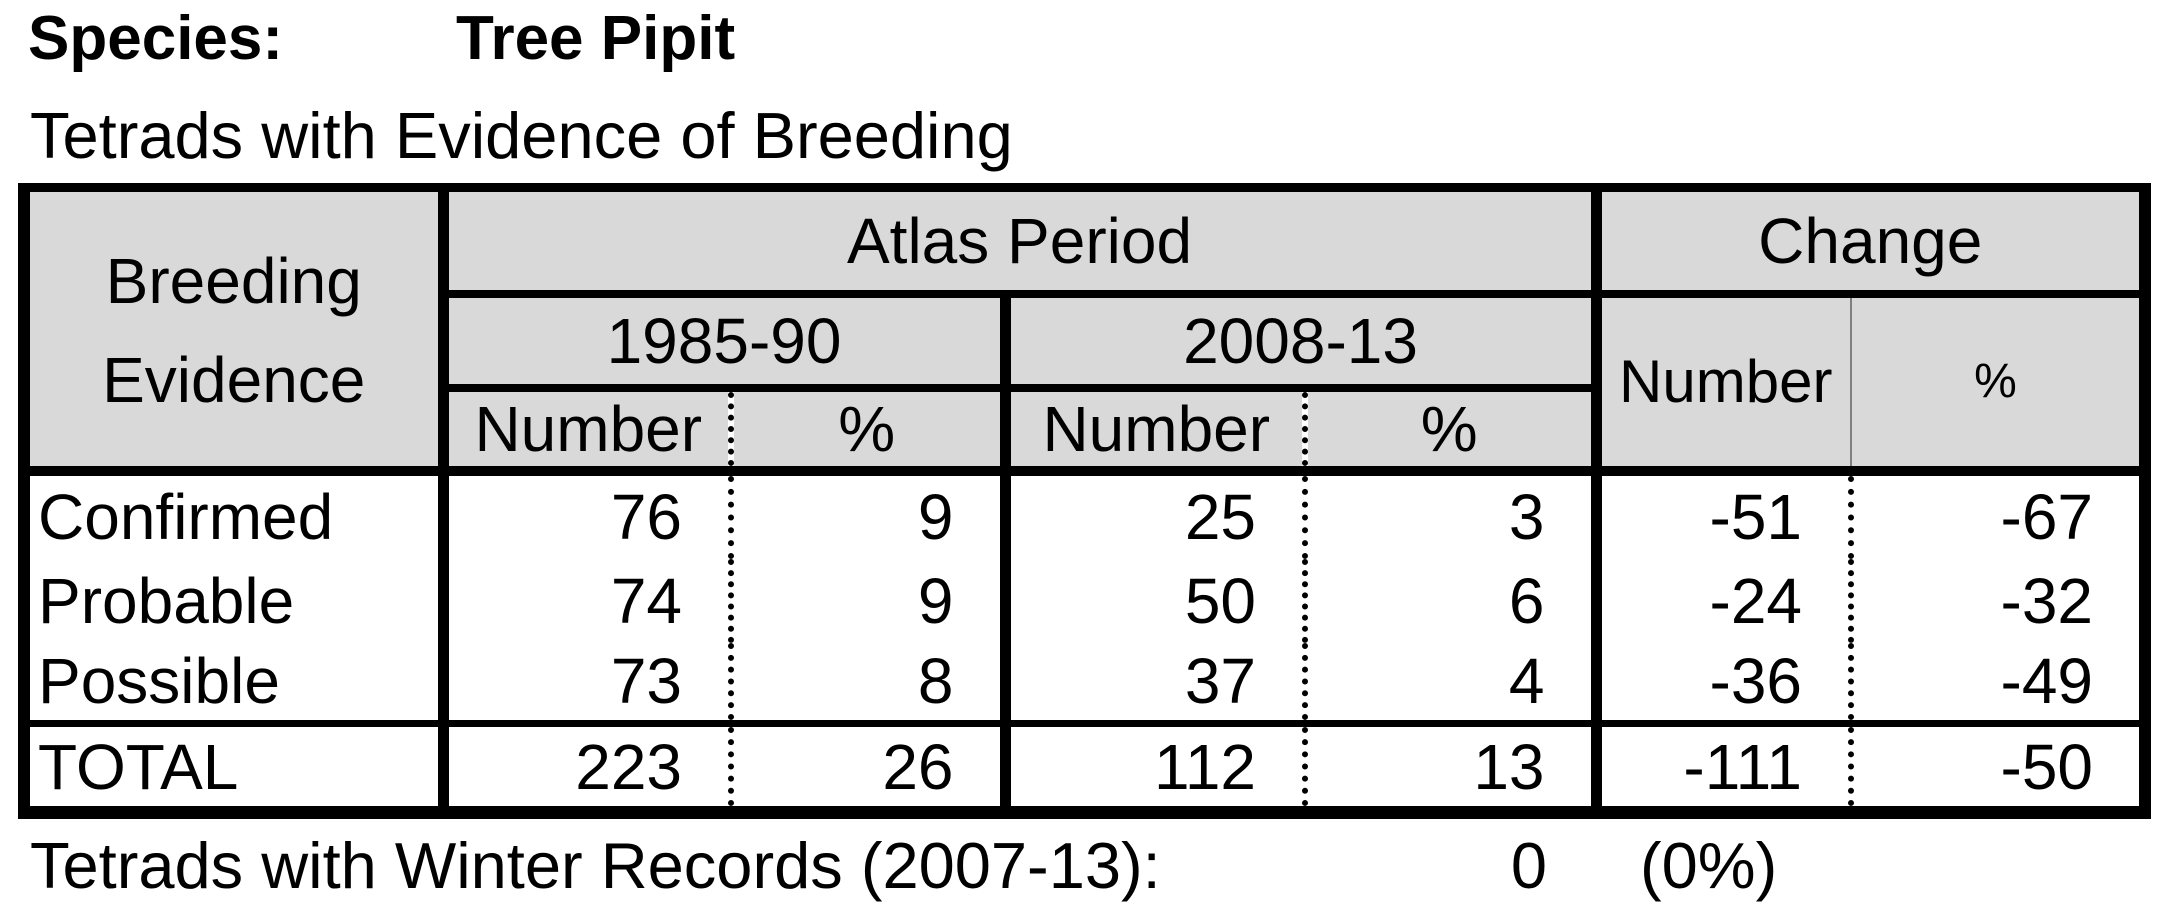 This screenshot has width=2158, height=913. Describe the element at coordinates (721, 338) in the screenshot. I see `period-1985-90-header: 1985-90` at that location.